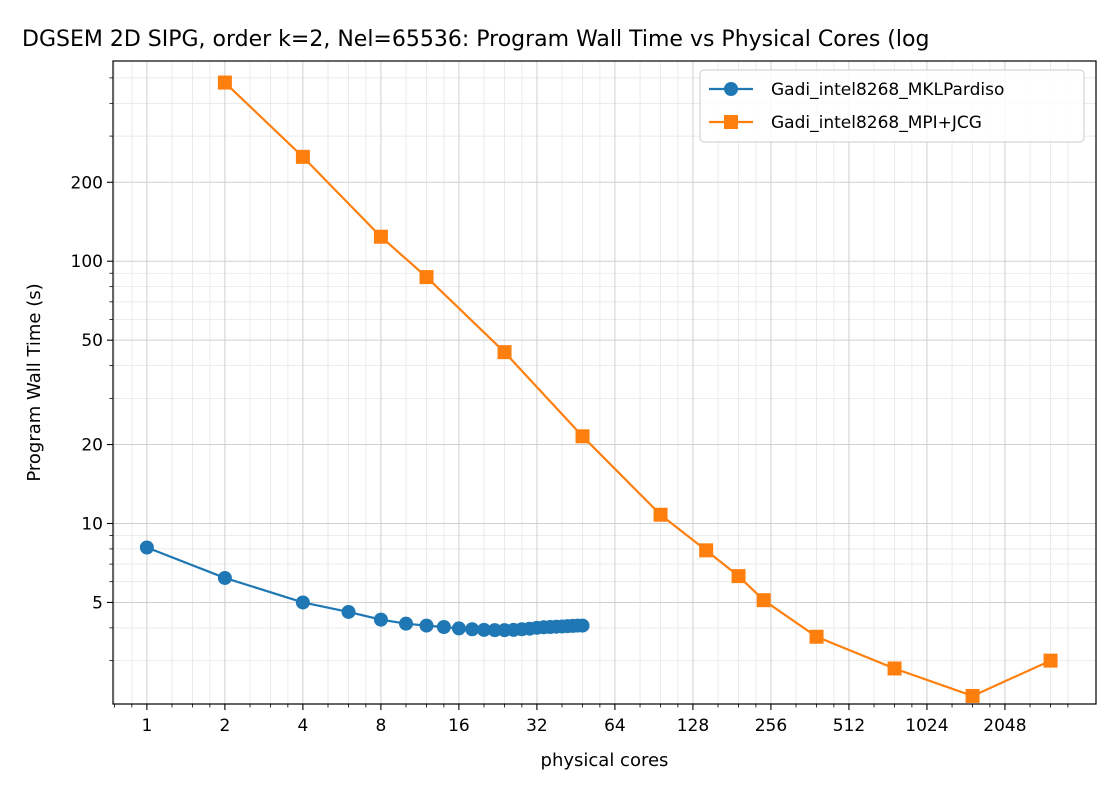 This screenshot has height=800, width=1120. What do you see at coordinates (459, 726) in the screenshot?
I see `x-tick-label: 16` at bounding box center [459, 726].